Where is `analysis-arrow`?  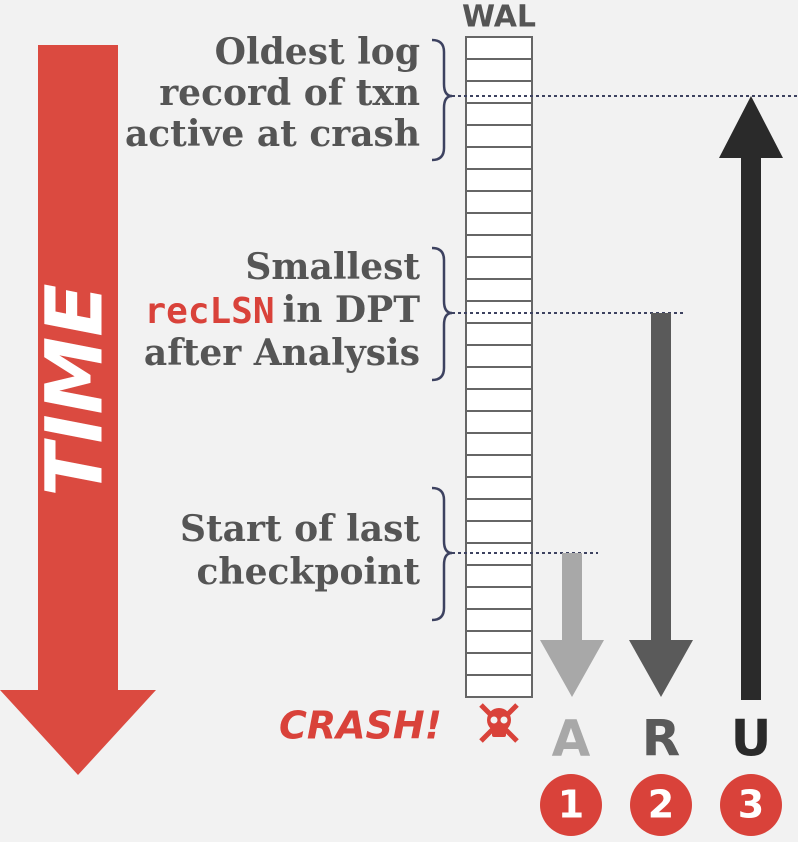
analysis-arrow is located at coordinates (572, 625).